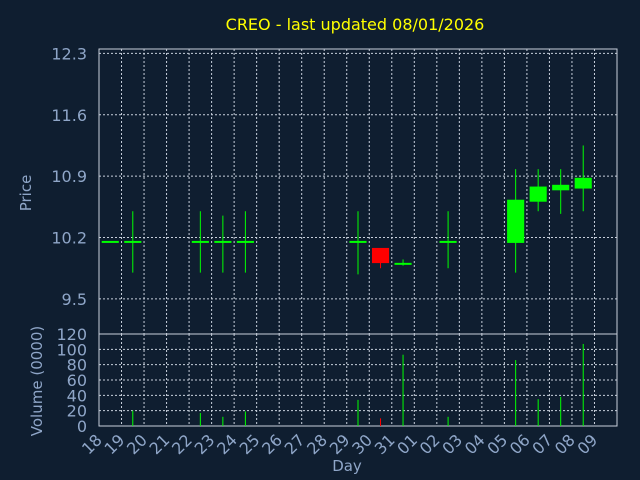 The image size is (640, 480). I want to click on volume-tick-label: 0, so click(82, 426).